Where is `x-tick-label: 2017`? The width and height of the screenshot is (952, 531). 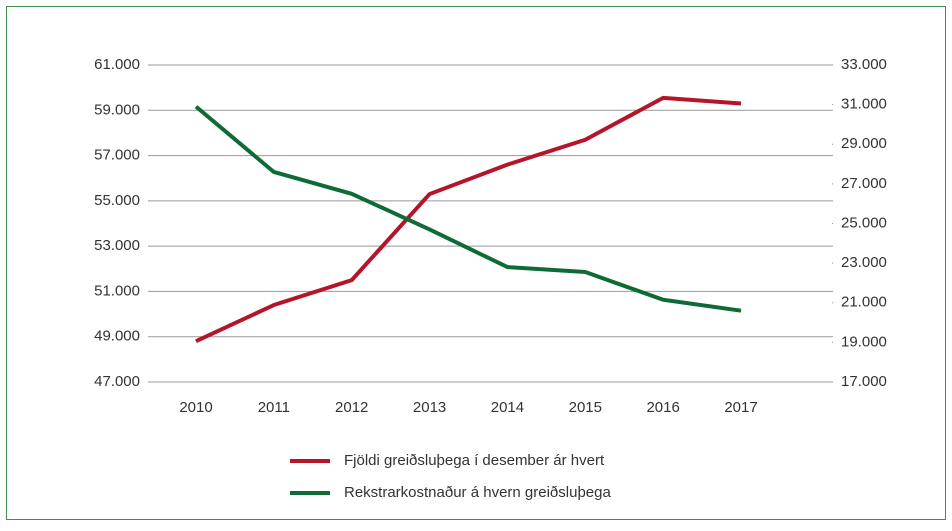 x-tick-label: 2017 is located at coordinates (740, 407).